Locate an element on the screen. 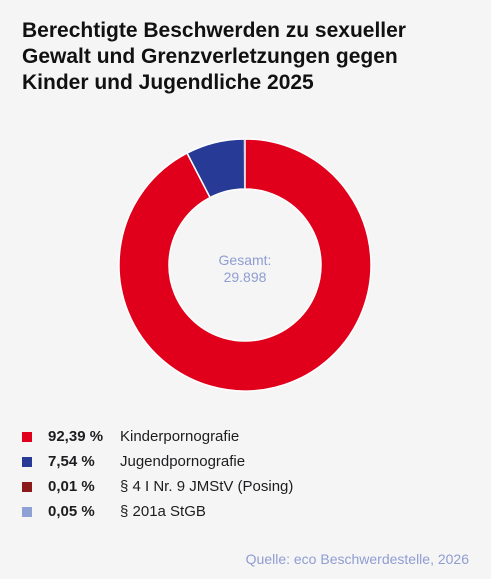 This screenshot has height=579, width=491. legend-item: 0,05 % § 201a StGB is located at coordinates (157, 511).